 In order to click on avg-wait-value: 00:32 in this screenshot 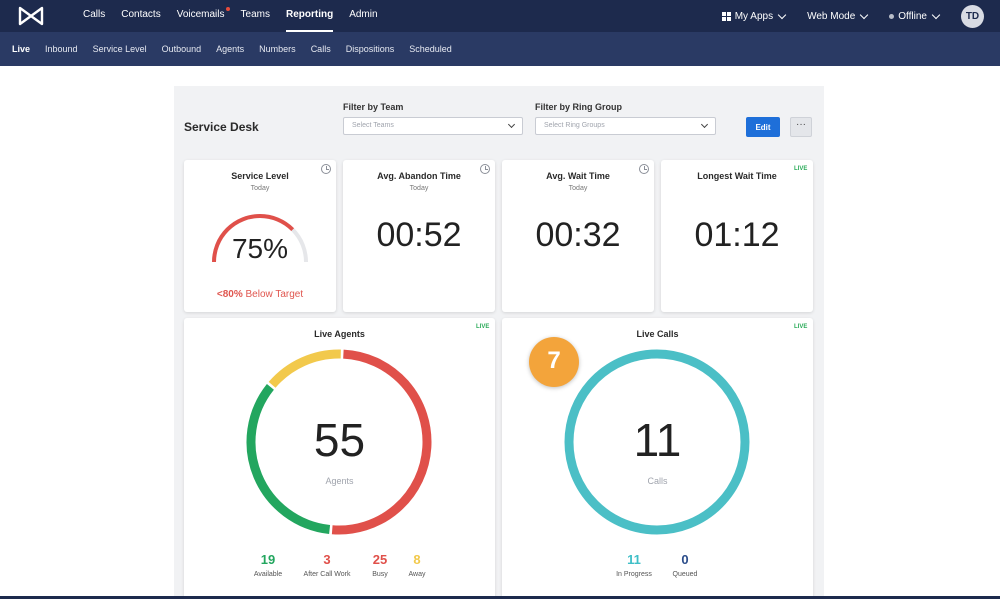, I will do `click(578, 235)`.